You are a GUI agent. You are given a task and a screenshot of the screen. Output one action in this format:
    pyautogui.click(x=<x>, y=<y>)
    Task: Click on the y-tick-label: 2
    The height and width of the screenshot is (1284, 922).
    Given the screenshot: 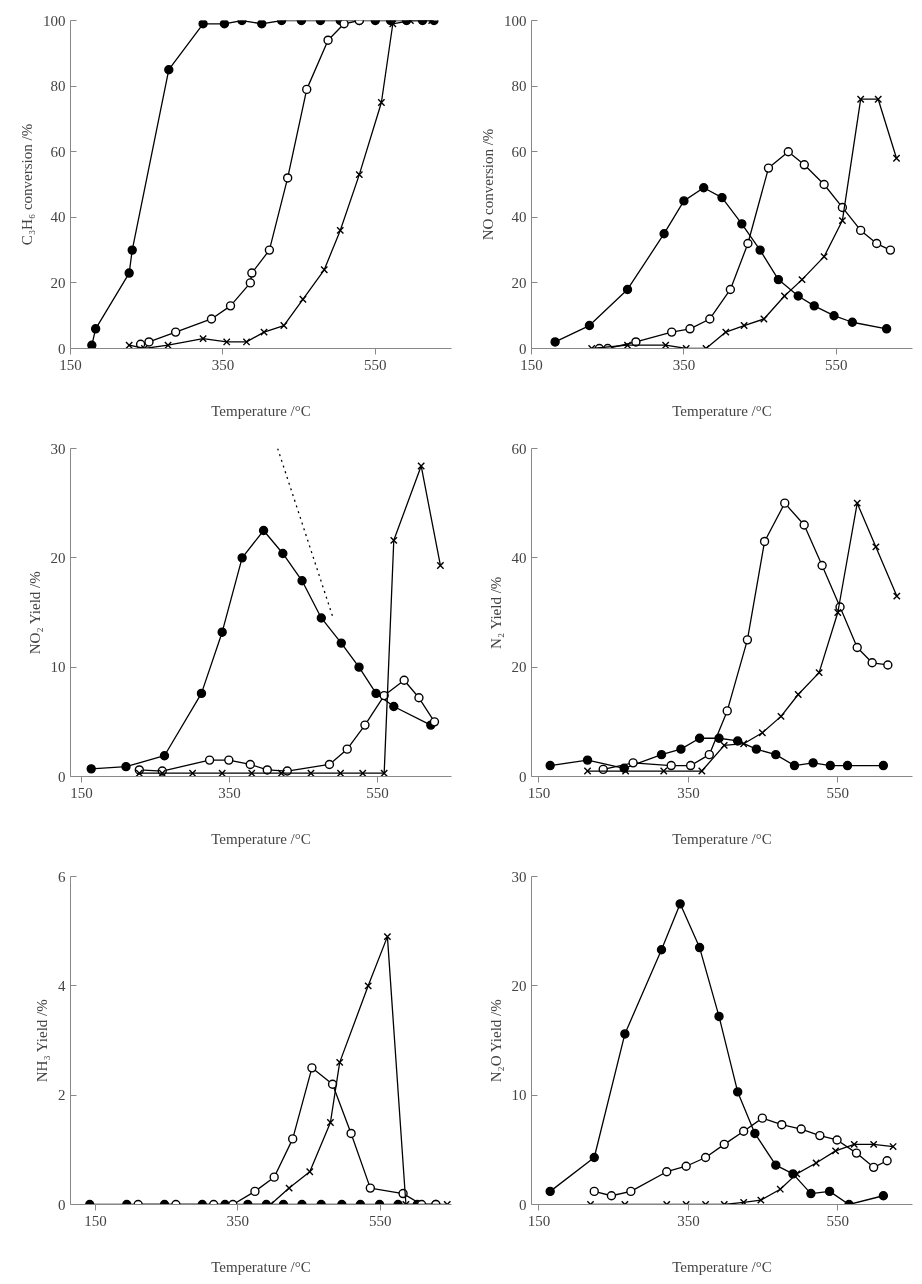 What is the action you would take?
    pyautogui.click(x=62, y=1095)
    